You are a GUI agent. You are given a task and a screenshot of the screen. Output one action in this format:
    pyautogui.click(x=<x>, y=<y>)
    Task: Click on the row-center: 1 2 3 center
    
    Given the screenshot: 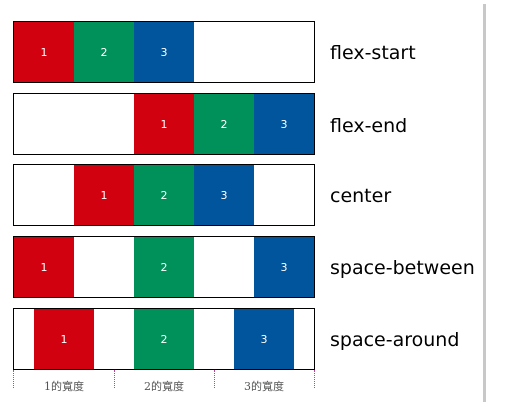 What is the action you would take?
    pyautogui.click(x=240, y=195)
    